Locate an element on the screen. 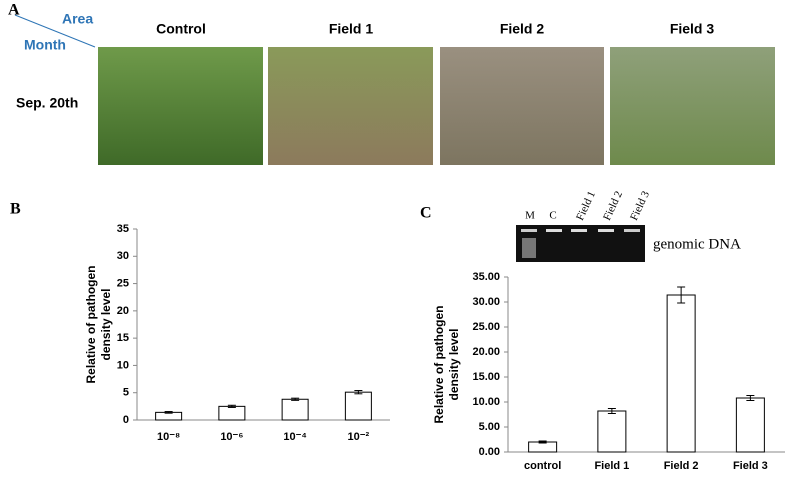 This screenshot has height=479, width=796. panel-label: C is located at coordinates (426, 213).